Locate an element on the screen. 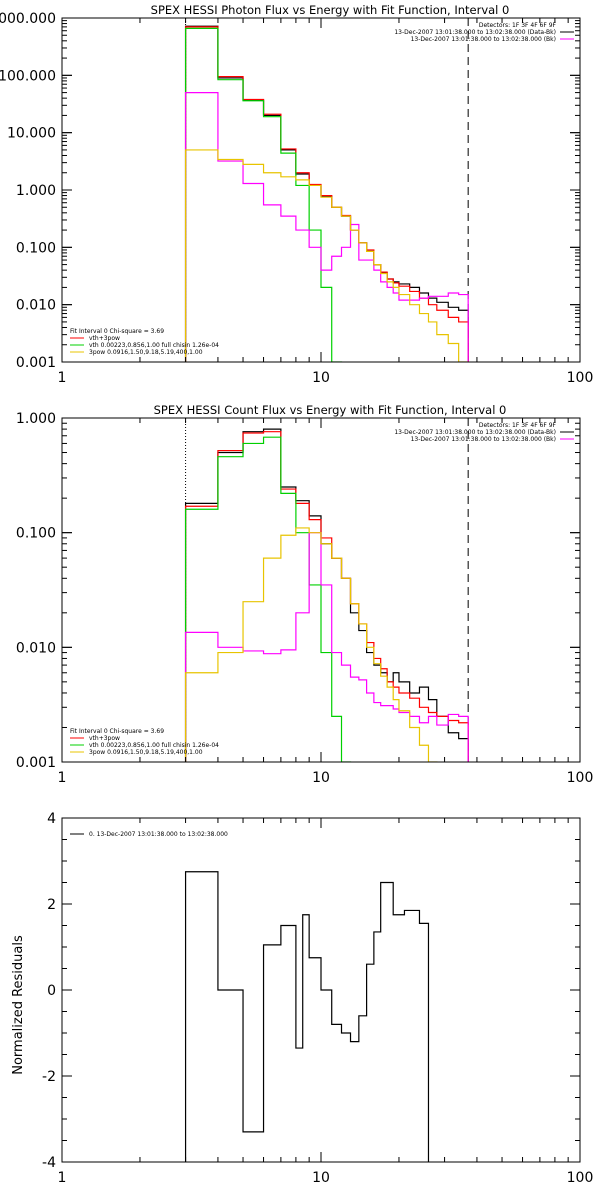 This screenshot has width=600, height=1200. y-tick-label: 000.000 is located at coordinates (28, 19).